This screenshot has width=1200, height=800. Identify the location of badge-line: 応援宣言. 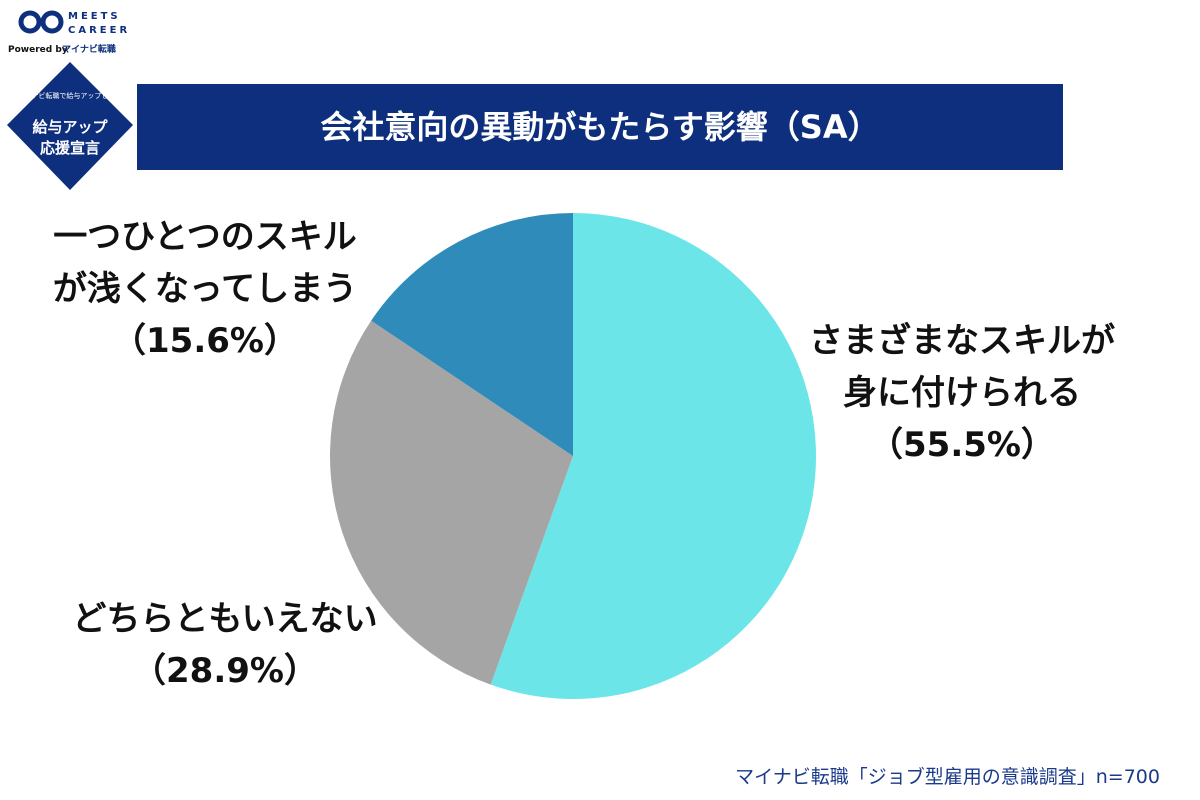
(70, 148).